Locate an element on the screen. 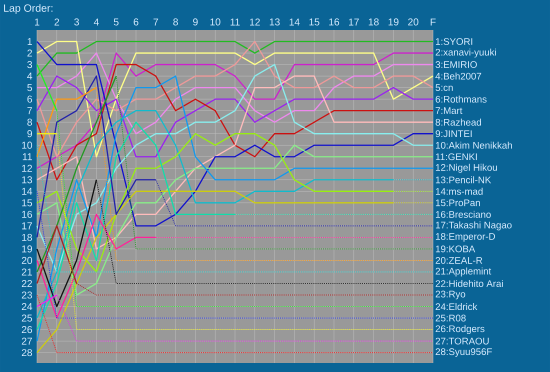  series-label: 2:xanavi-yuuki is located at coordinates (466, 53).